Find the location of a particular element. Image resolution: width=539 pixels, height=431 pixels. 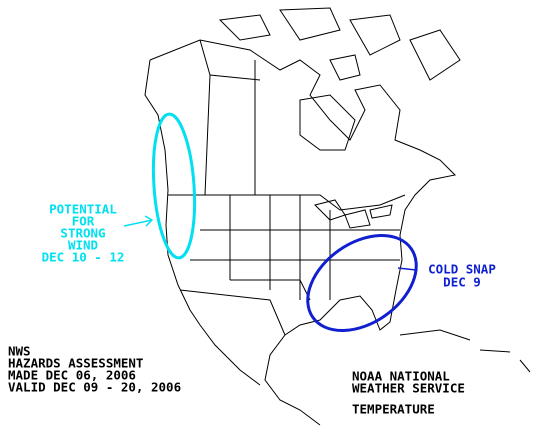

cold-area is located at coordinates (362, 283).